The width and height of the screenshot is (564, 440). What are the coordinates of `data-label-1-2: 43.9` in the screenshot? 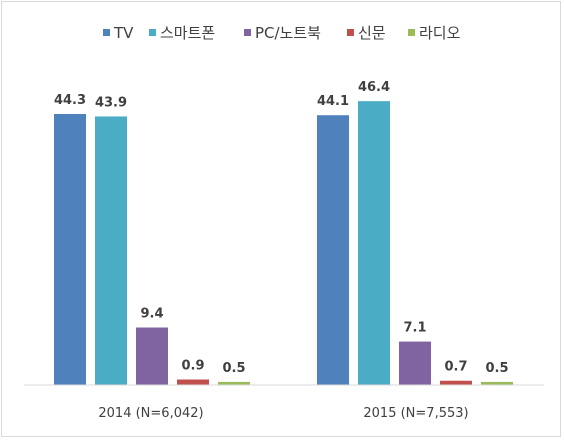 It's located at (111, 102).